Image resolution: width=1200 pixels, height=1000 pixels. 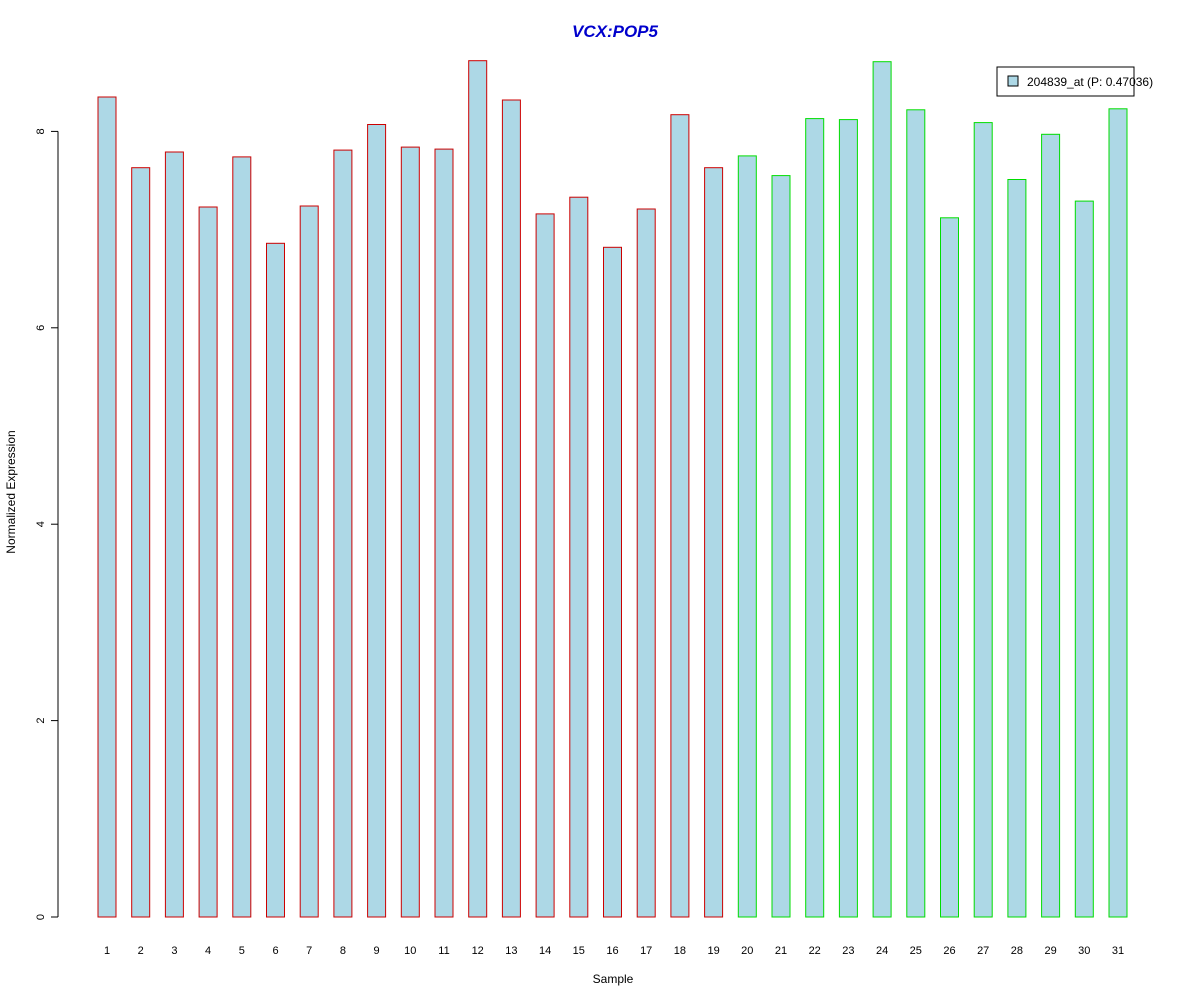 What do you see at coordinates (410, 951) in the screenshot?
I see `x-tick-label: 10` at bounding box center [410, 951].